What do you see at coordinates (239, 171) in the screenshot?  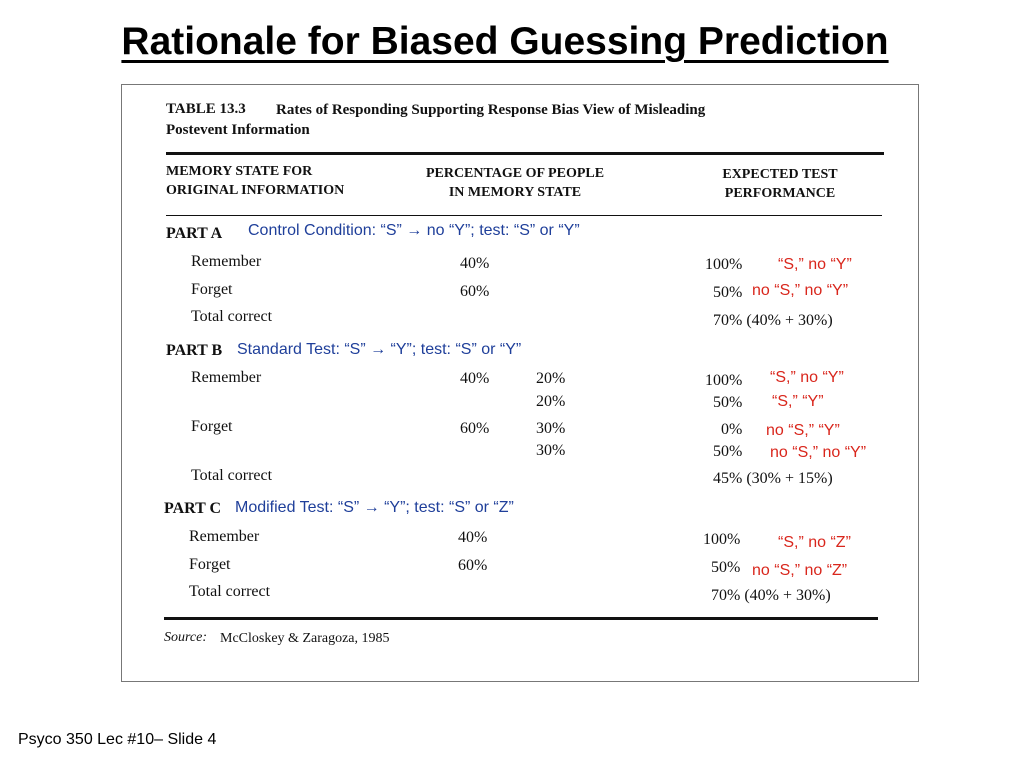 I see `col1-header-line1: MEMORY STATE FOR` at bounding box center [239, 171].